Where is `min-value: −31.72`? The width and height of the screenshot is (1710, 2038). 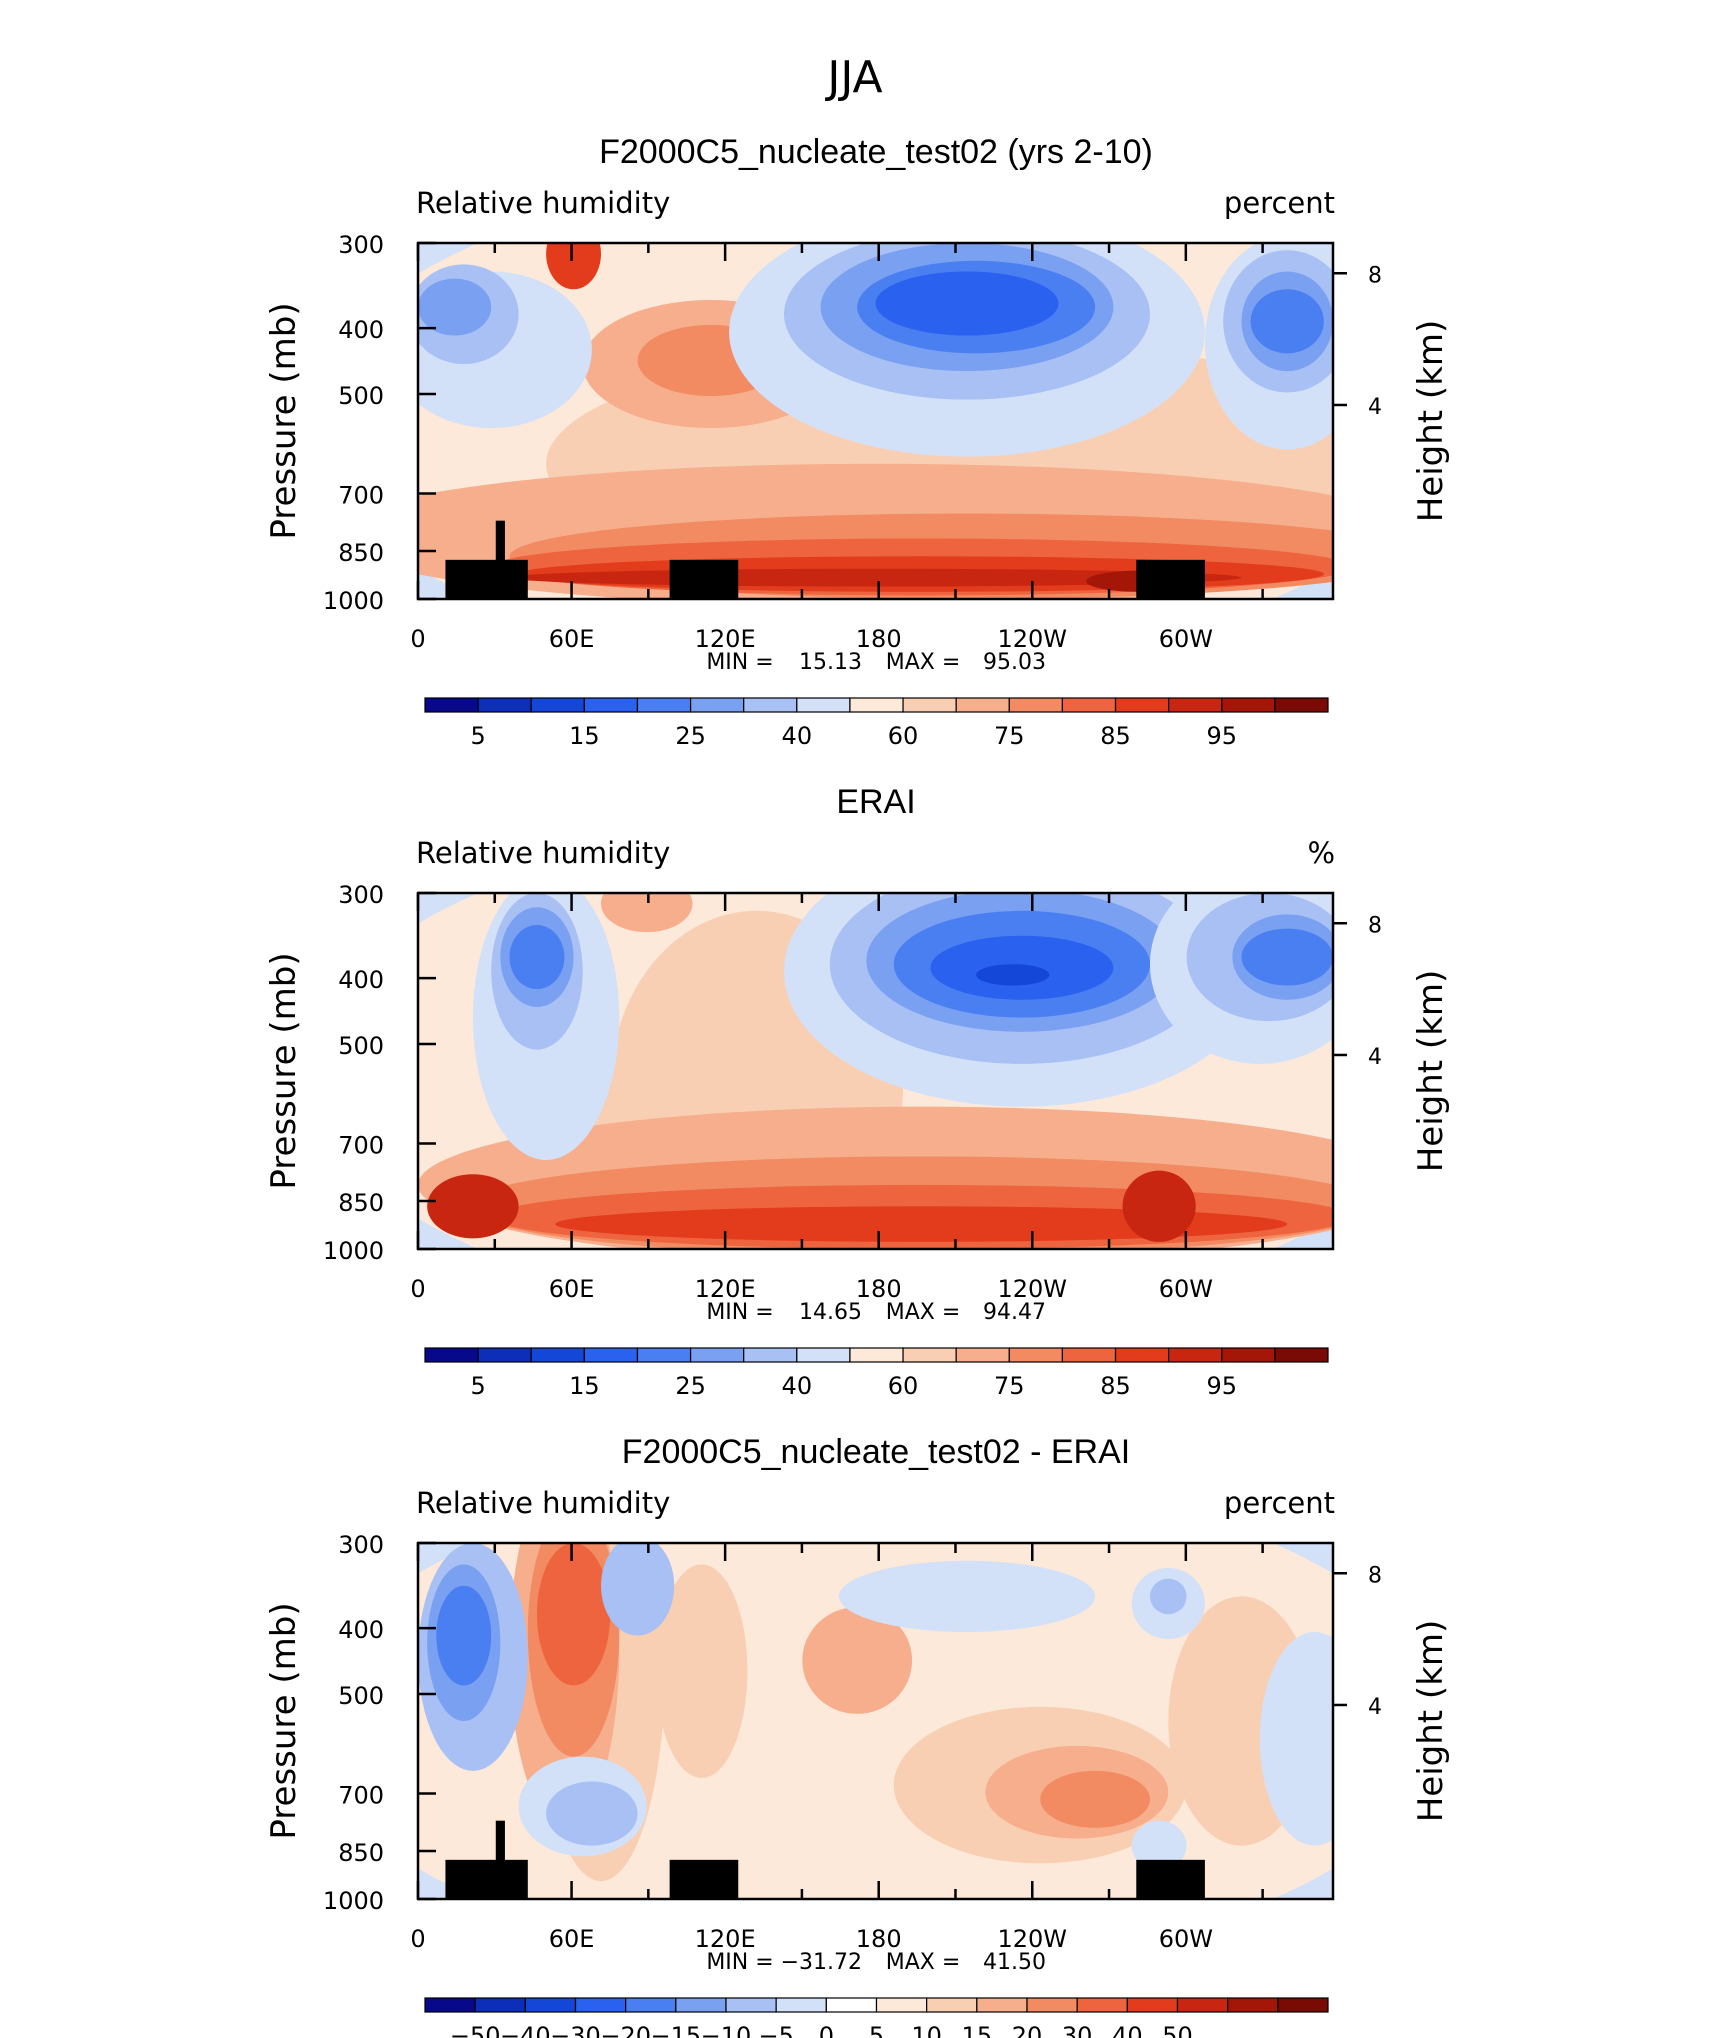
min-value: −31.72 is located at coordinates (821, 1962).